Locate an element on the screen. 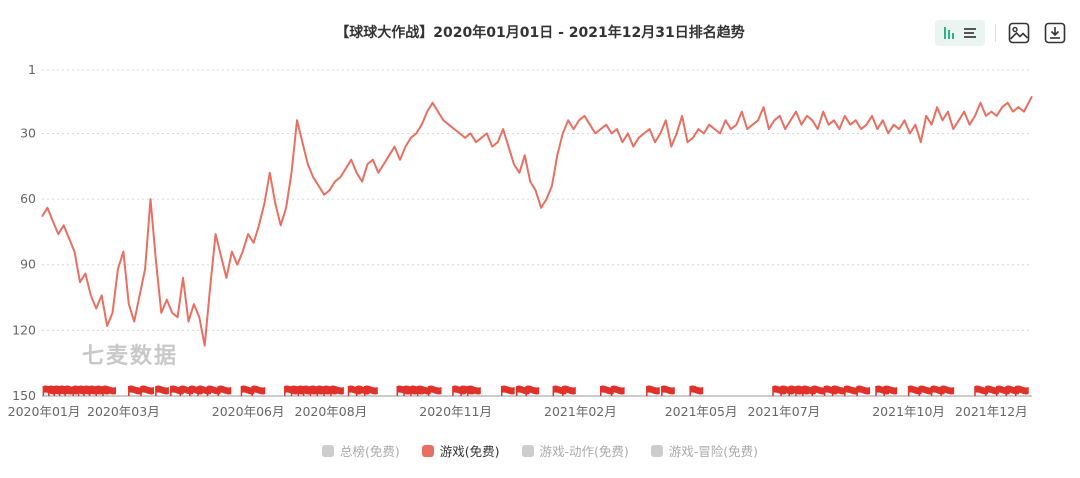 This screenshot has height=478, width=1080. y-axis-ticks: 1 30 60 90 120 150 is located at coordinates (24, 232).